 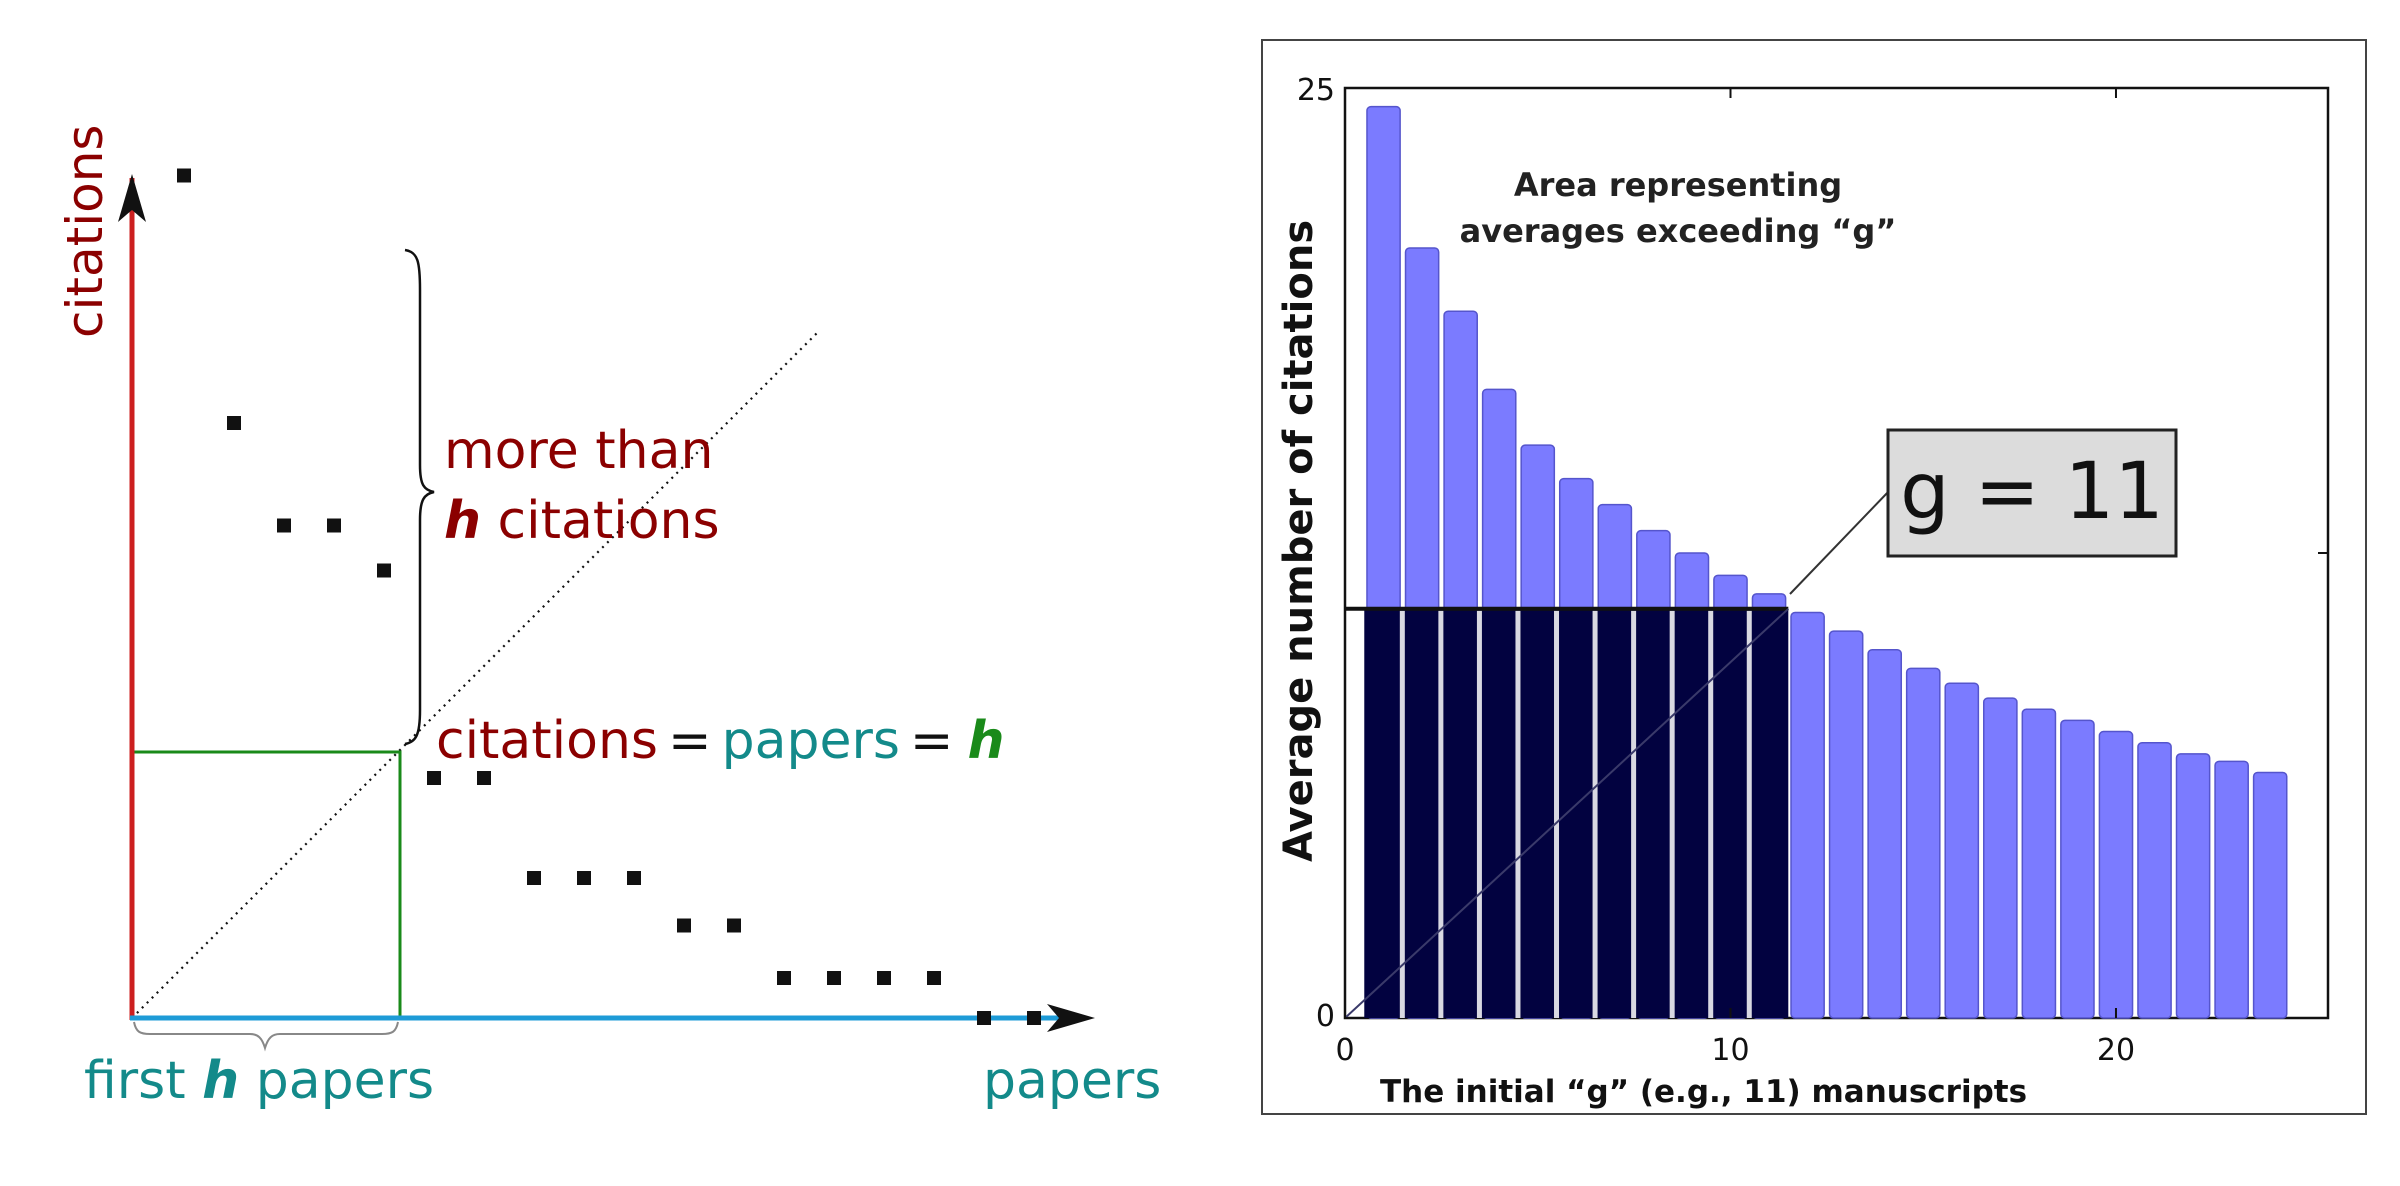 What do you see at coordinates (600, 521) in the screenshot?
I see `brace-label-rest: citations` at bounding box center [600, 521].